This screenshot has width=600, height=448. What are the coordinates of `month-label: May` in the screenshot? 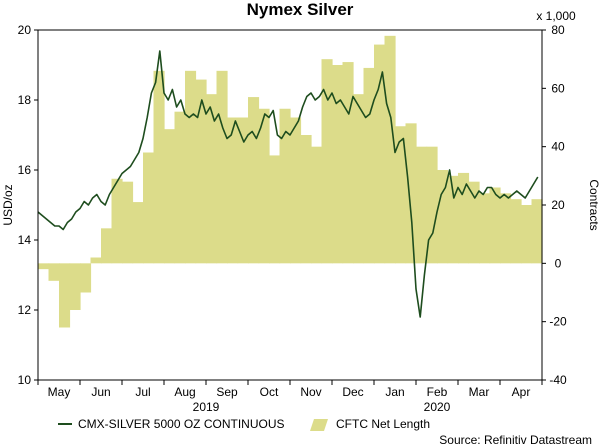 It's located at (59, 392).